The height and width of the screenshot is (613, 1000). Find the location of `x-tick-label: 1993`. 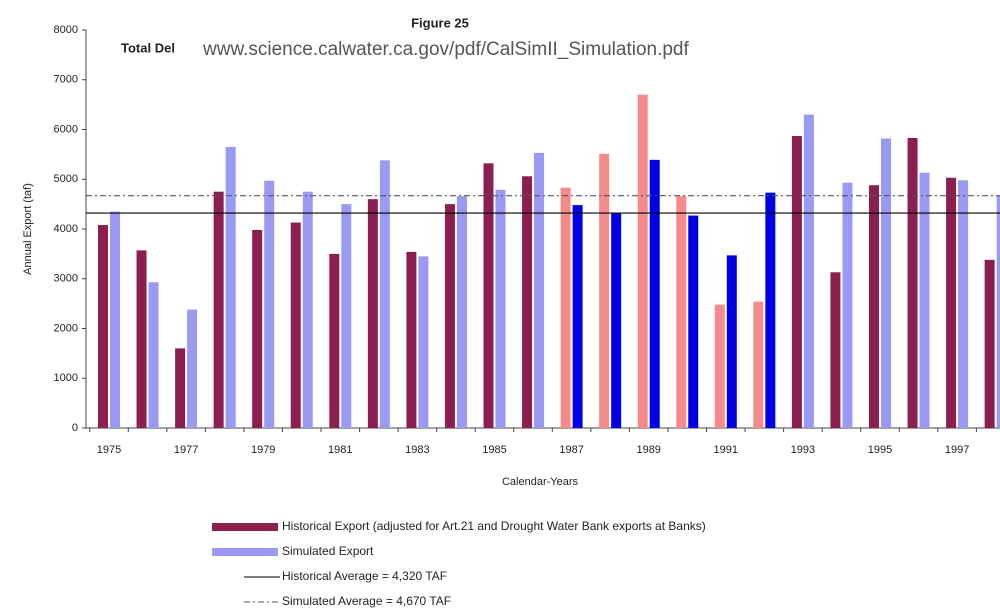

x-tick-label: 1993 is located at coordinates (803, 450).